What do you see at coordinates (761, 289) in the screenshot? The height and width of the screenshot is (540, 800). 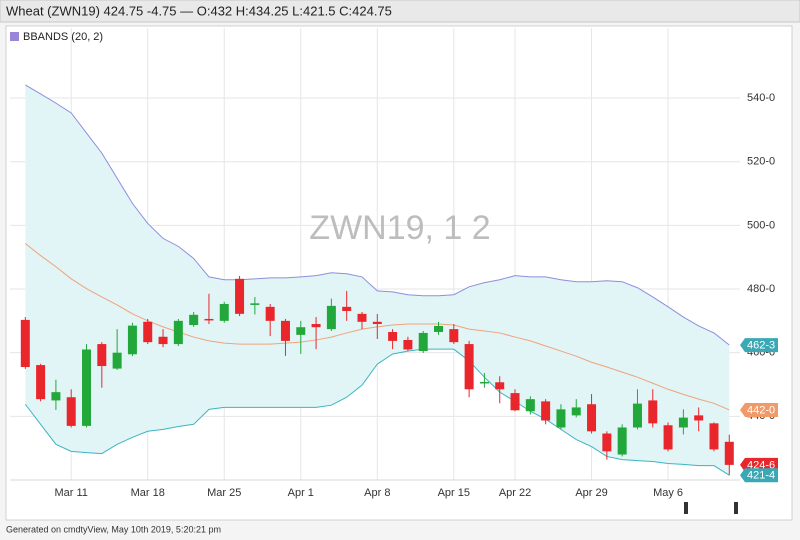 I see `y-tick-label: 480-0` at bounding box center [761, 289].